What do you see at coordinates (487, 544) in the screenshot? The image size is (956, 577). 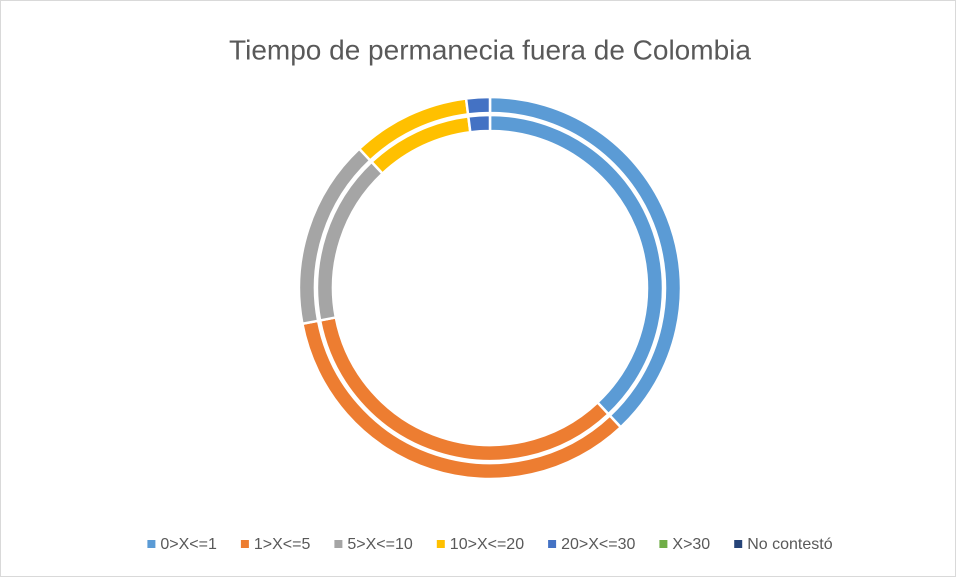 I see `legend-label: 10>X<=20` at bounding box center [487, 544].